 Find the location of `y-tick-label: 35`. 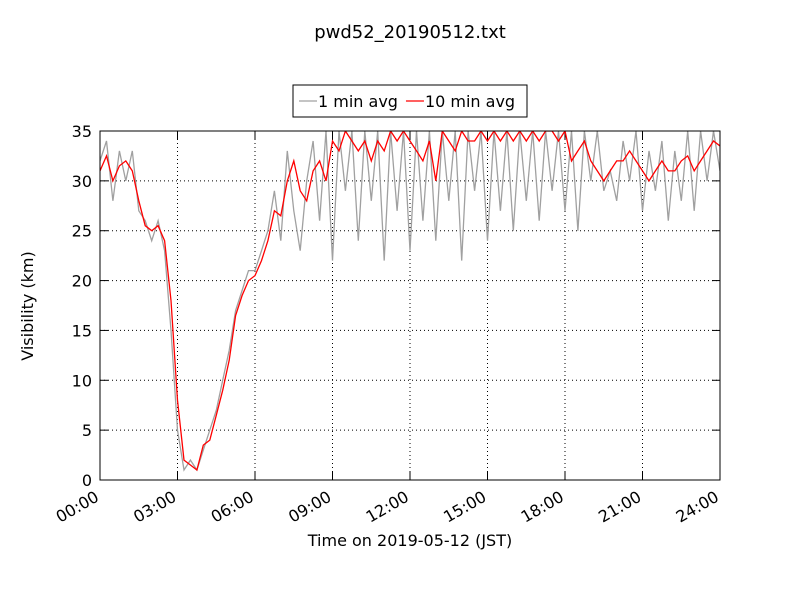

y-tick-label: 35 is located at coordinates (82, 131).